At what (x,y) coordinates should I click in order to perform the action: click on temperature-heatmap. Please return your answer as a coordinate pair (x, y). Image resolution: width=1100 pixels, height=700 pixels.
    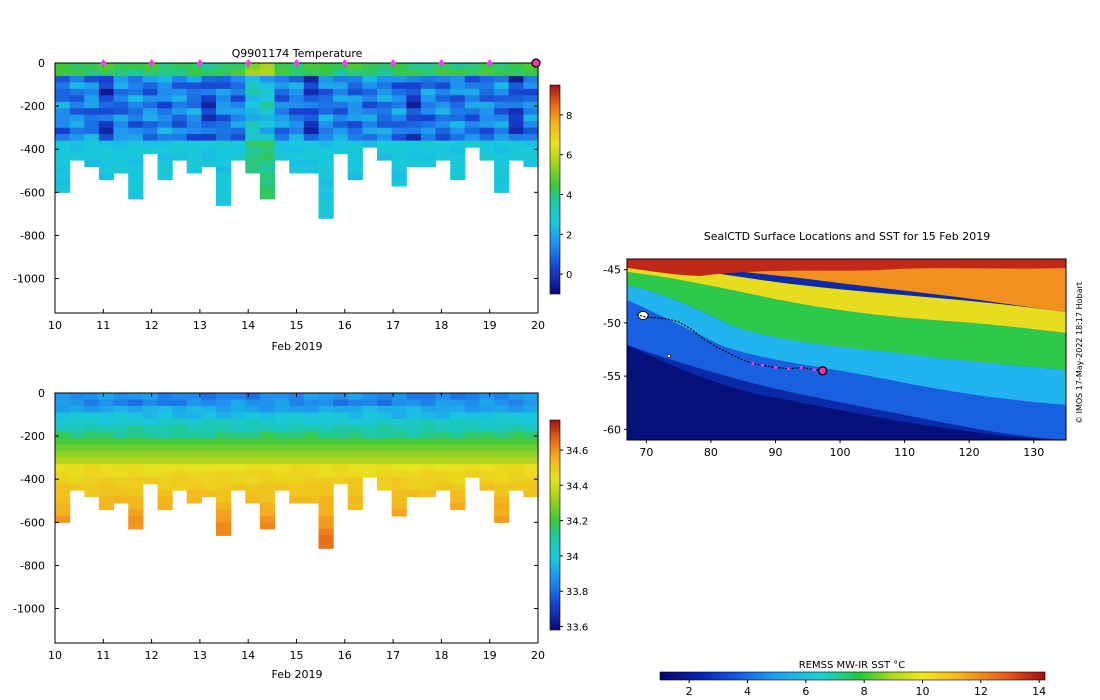
    Looking at the image, I should click on (297, 141).